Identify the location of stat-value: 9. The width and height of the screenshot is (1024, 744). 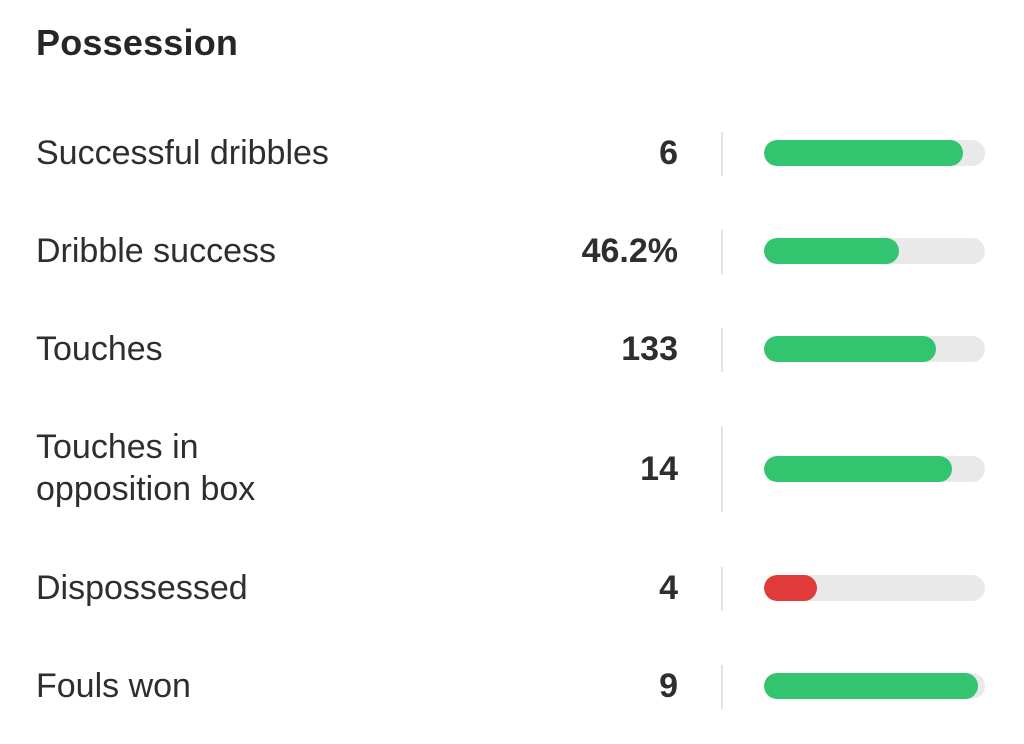
(668, 686).